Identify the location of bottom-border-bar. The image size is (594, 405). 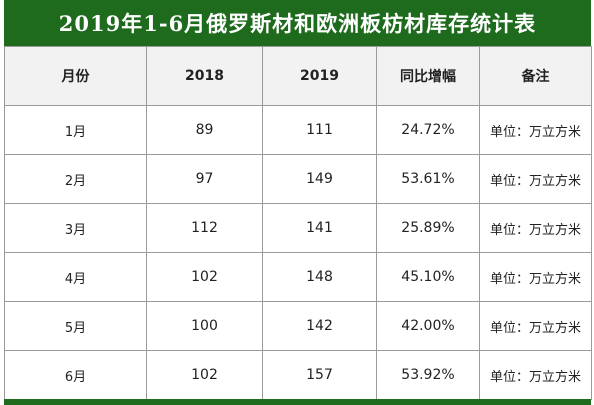
(297, 402).